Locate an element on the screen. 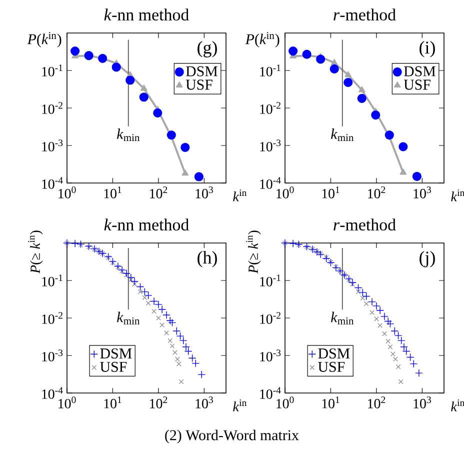 The height and width of the screenshot is (453, 464). annotation: (h) is located at coordinates (207, 259).